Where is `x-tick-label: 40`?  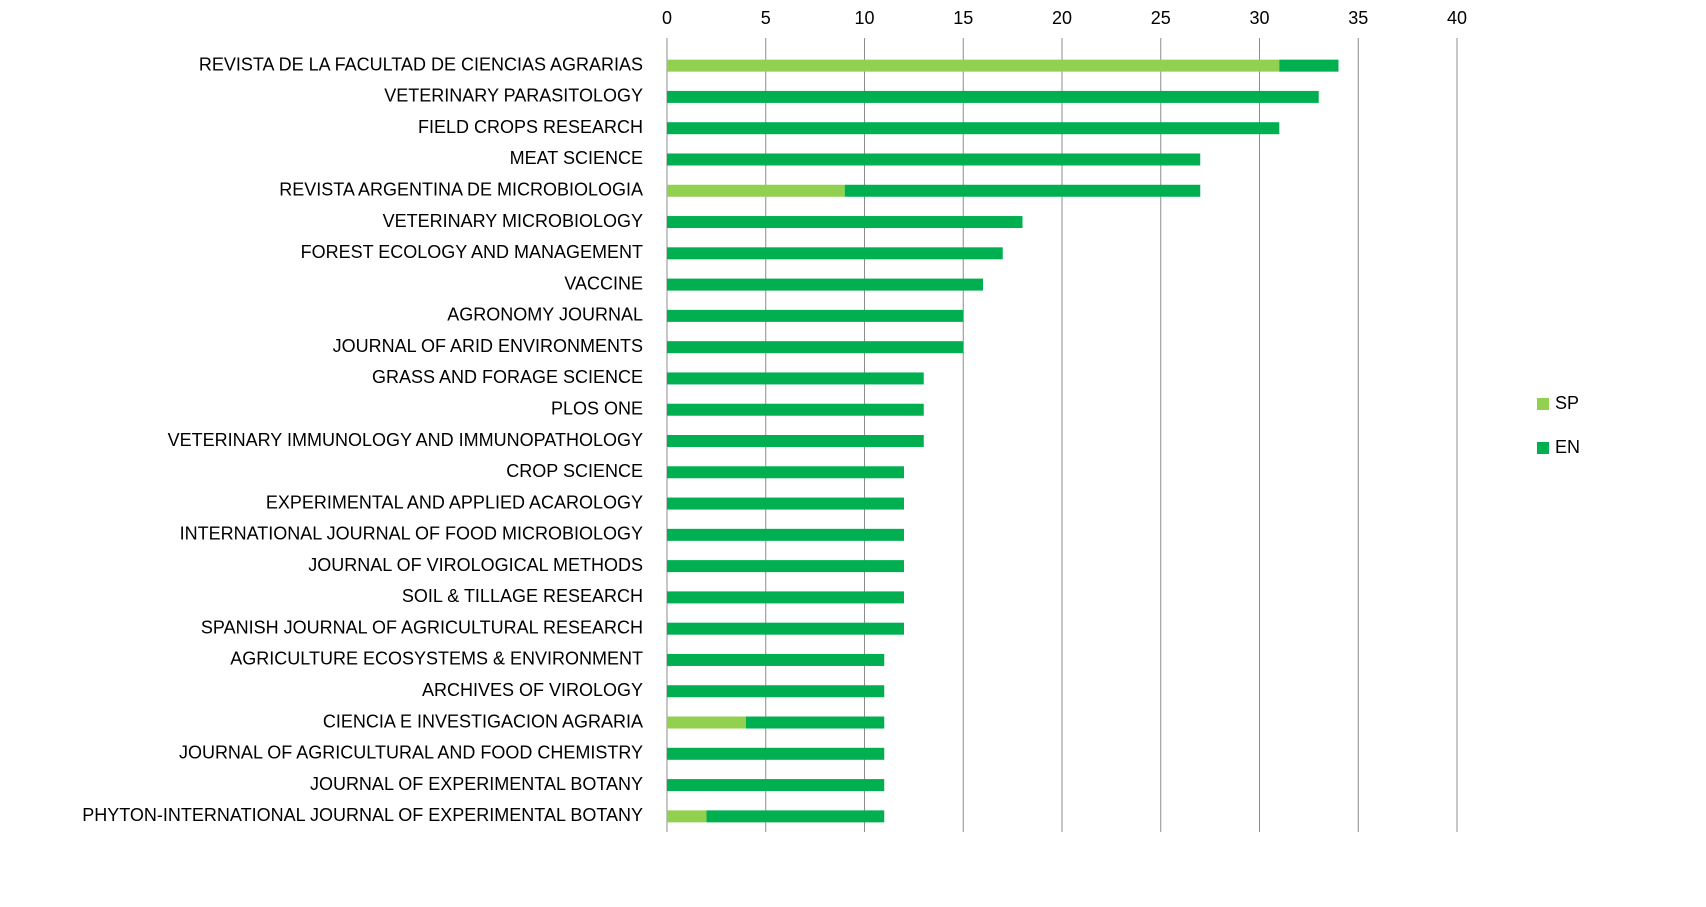 x-tick-label: 40 is located at coordinates (1457, 18).